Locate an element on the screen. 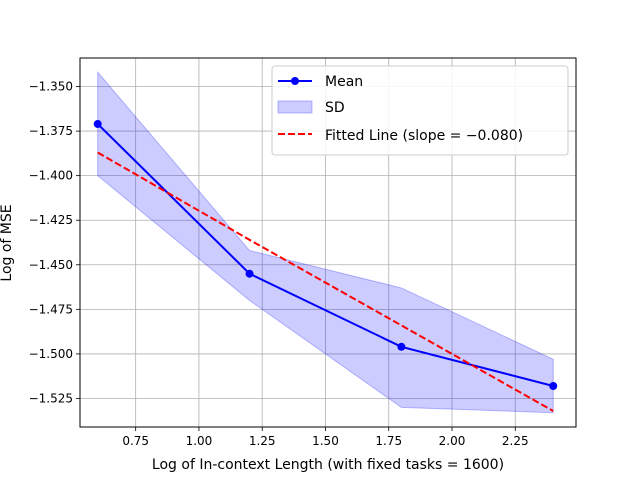 This screenshot has height=480, width=640. y-tick-label: −1.450 is located at coordinates (51, 265).